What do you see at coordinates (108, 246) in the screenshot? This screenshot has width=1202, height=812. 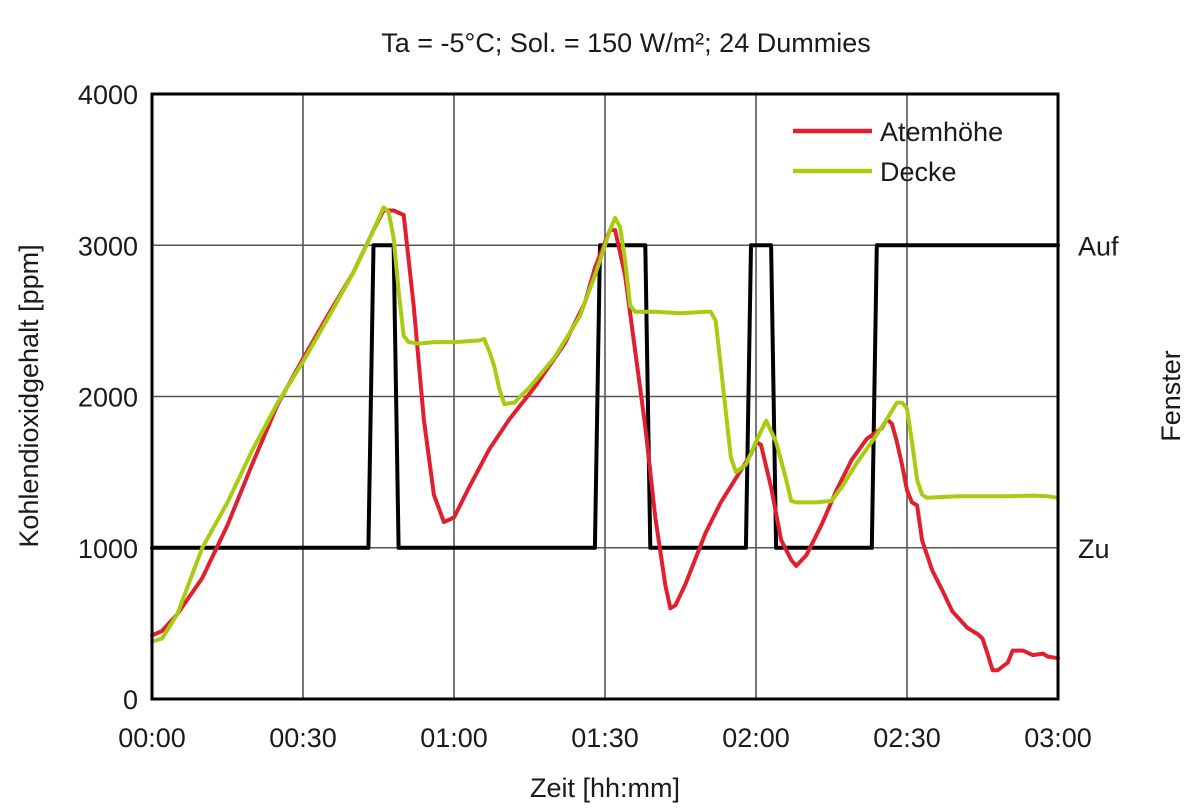 I see `y-tick-label: 3000` at bounding box center [108, 246].